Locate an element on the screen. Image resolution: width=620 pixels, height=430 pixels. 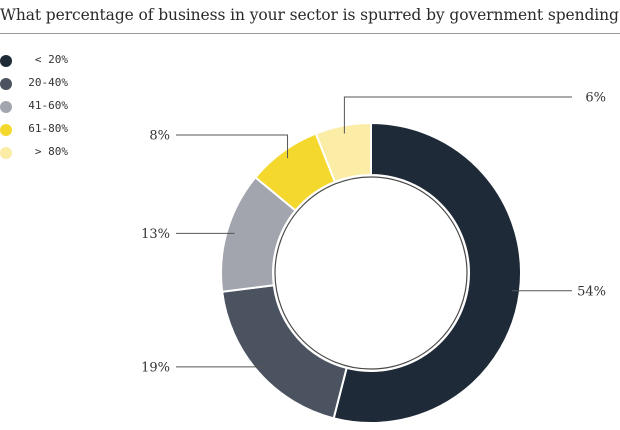
legend-label: > 80% is located at coordinates (51, 151).